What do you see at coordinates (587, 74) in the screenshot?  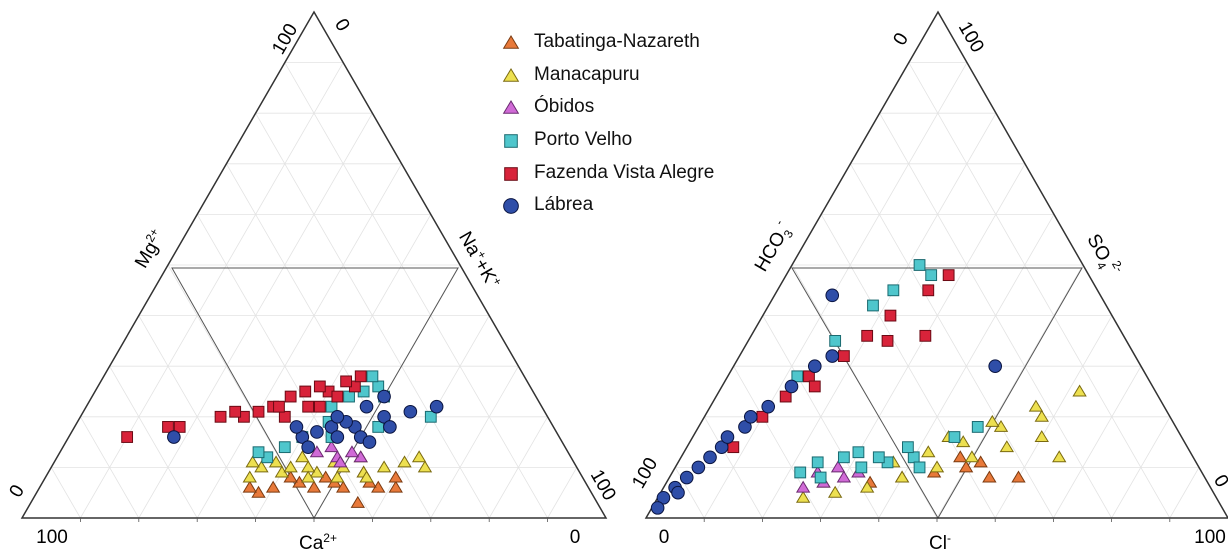 I see `legend-label: Manacapuru` at bounding box center [587, 74].